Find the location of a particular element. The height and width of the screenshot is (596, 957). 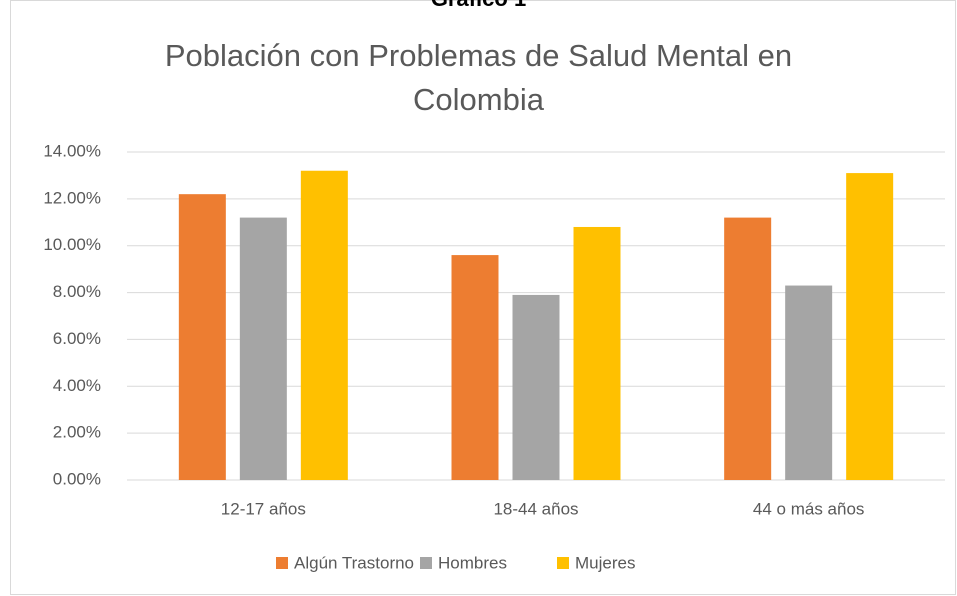

legend-label: Mujeres is located at coordinates (605, 562).